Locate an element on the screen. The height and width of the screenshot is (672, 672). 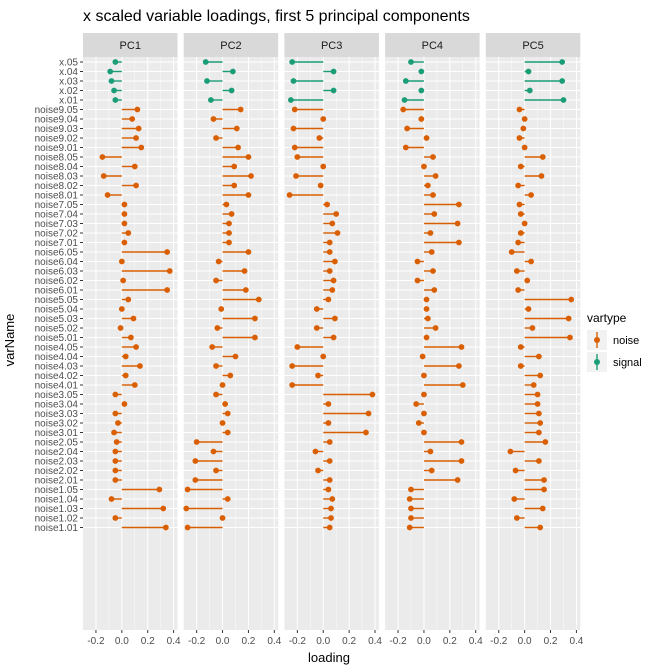
point-noise7.04 is located at coordinates (520, 214).